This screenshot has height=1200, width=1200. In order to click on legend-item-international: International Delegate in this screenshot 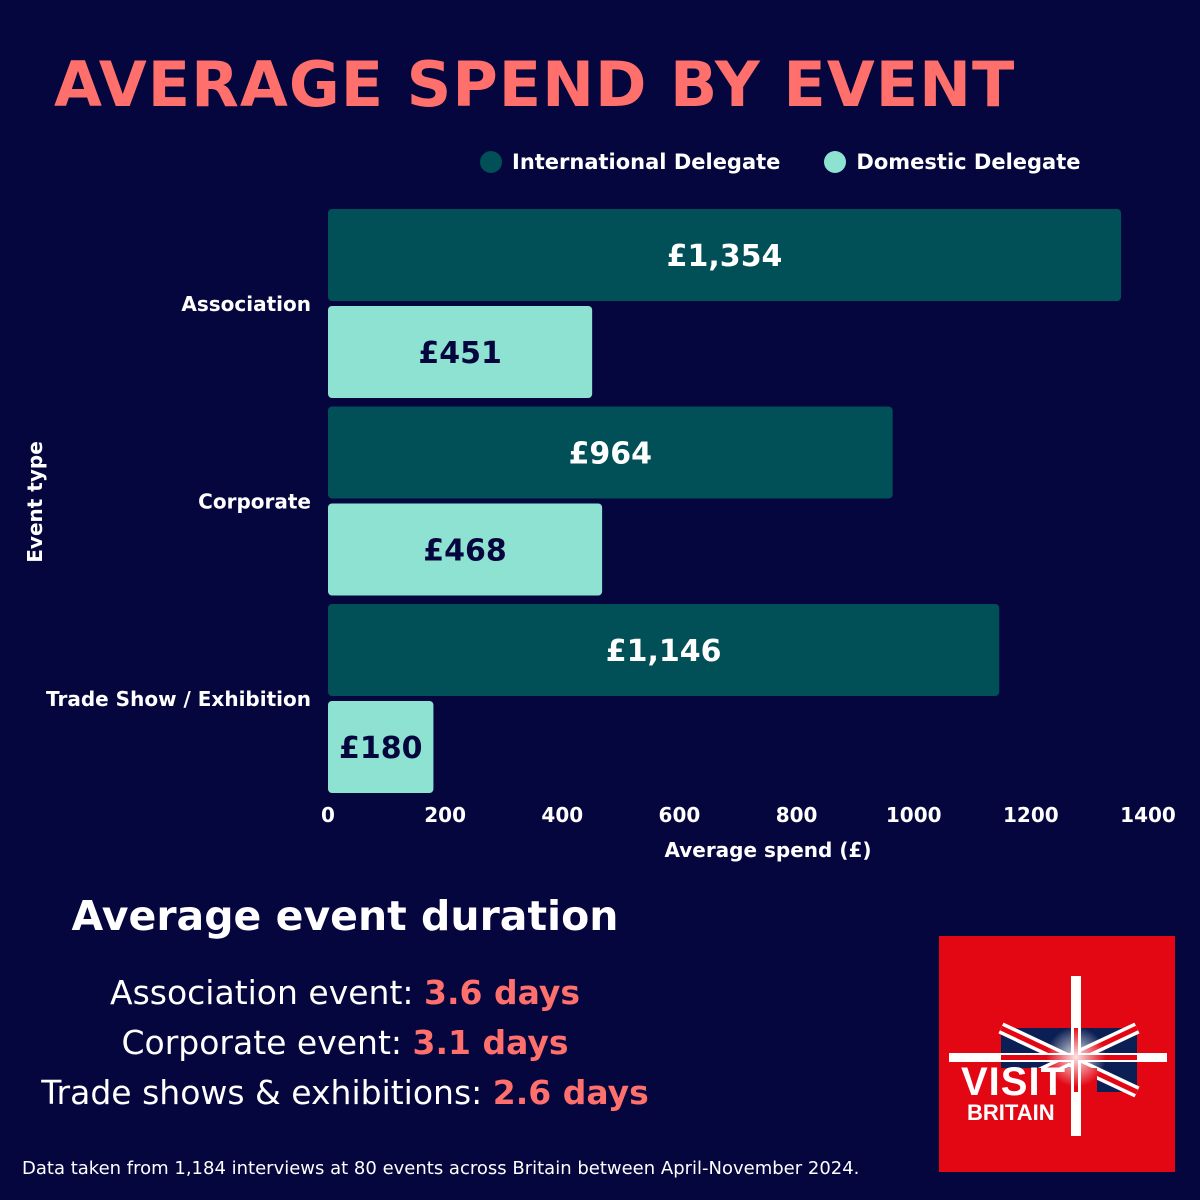, I will do `click(630, 162)`.